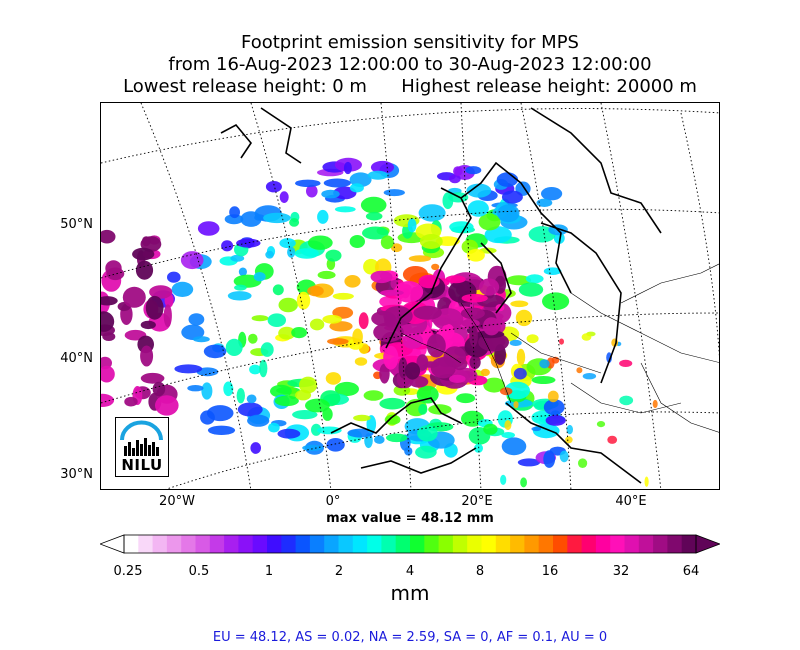  I want to click on lat-label-30n: 30°N, so click(76, 474).